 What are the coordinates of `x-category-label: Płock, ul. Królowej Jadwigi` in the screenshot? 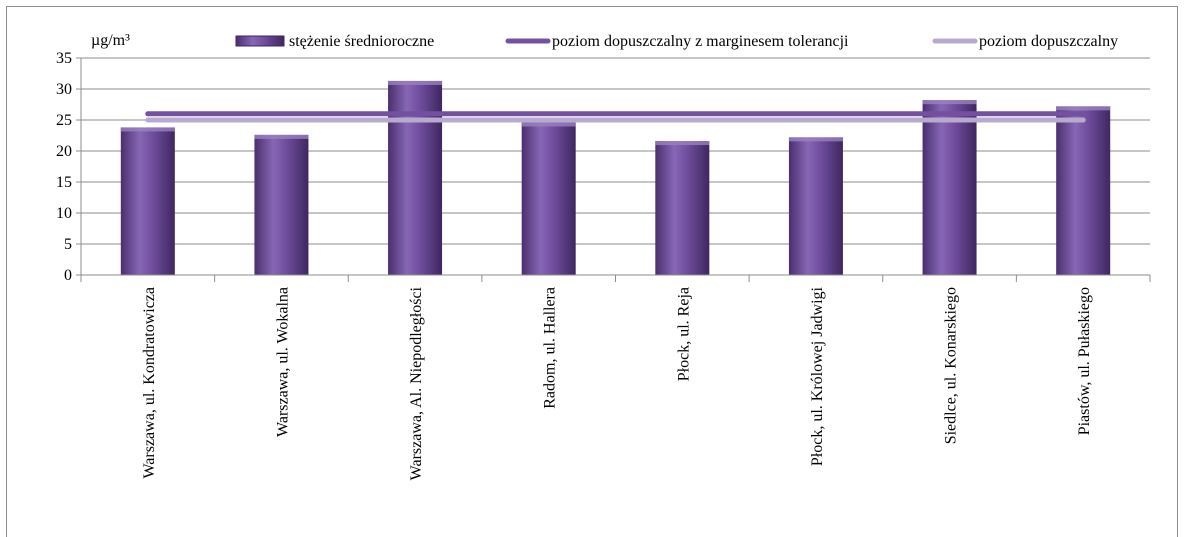 It's located at (817, 376).